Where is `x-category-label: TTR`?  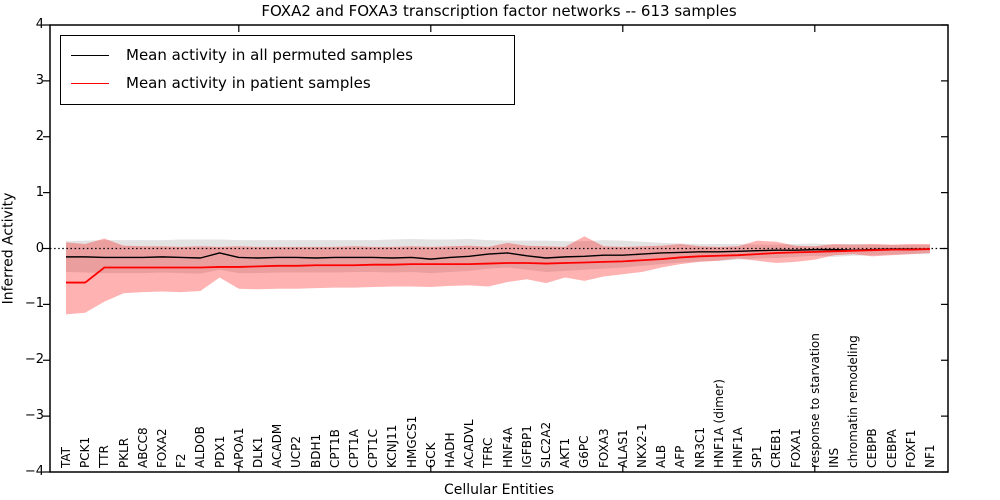 x-category-label: TTR is located at coordinates (104, 456).